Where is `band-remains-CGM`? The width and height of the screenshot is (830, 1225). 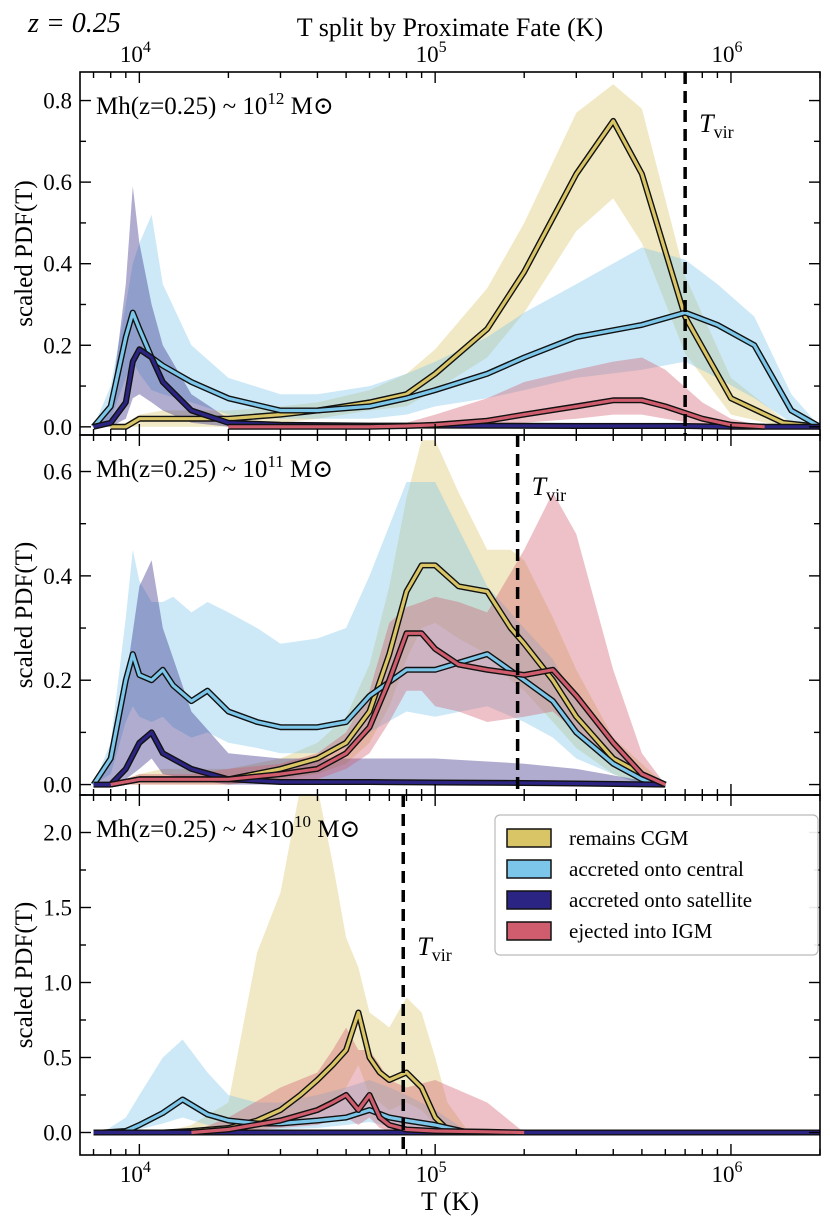 band-remains-CGM is located at coordinates (315, 964).